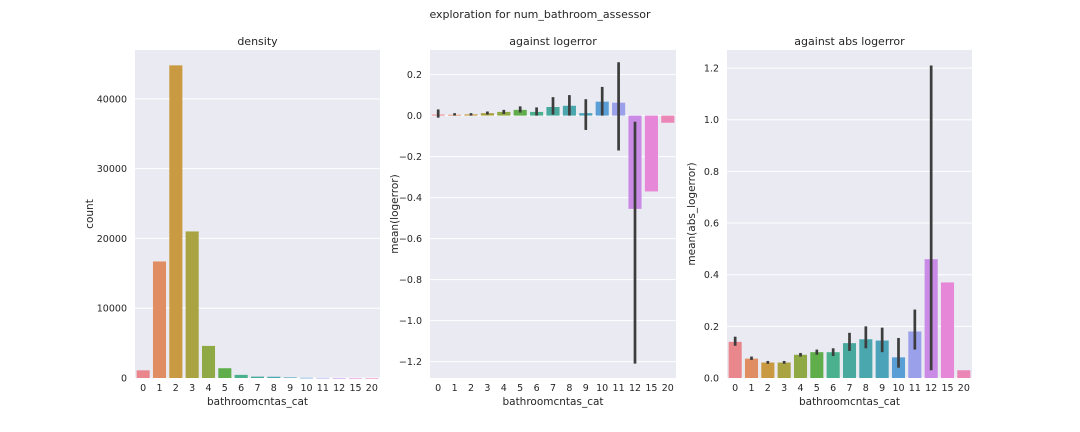 The height and width of the screenshot is (432, 1080). Describe the element at coordinates (553, 41) in the screenshot. I see `chart-title: against logerror` at that location.